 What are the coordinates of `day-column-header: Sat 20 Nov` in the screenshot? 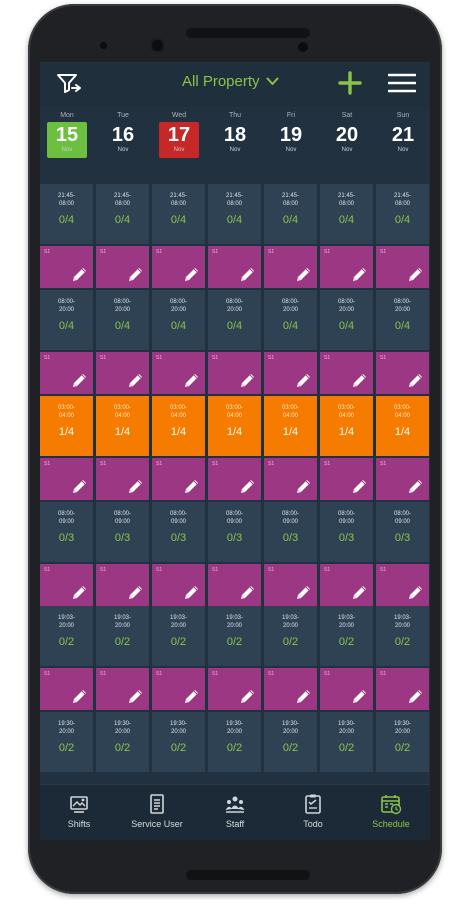 It's located at (347, 137).